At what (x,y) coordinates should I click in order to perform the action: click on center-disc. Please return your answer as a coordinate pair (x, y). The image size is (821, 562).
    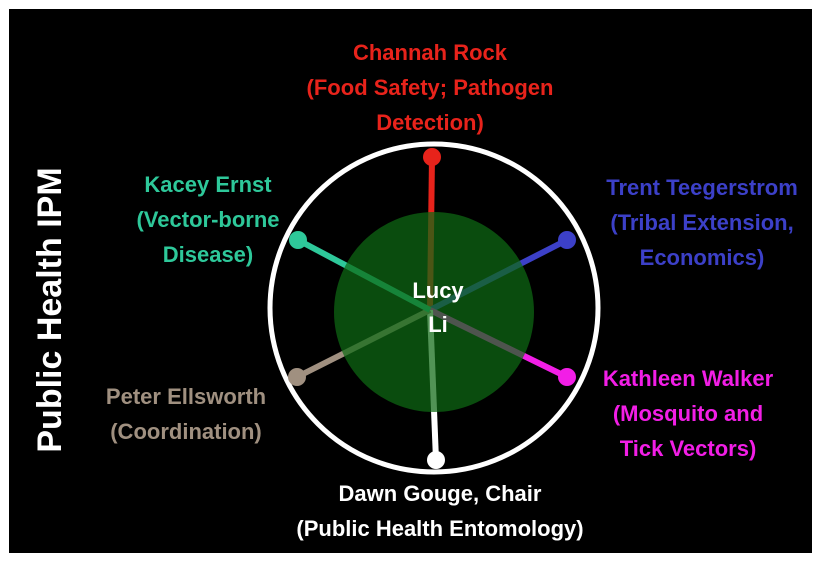
    Looking at the image, I should click on (434, 312).